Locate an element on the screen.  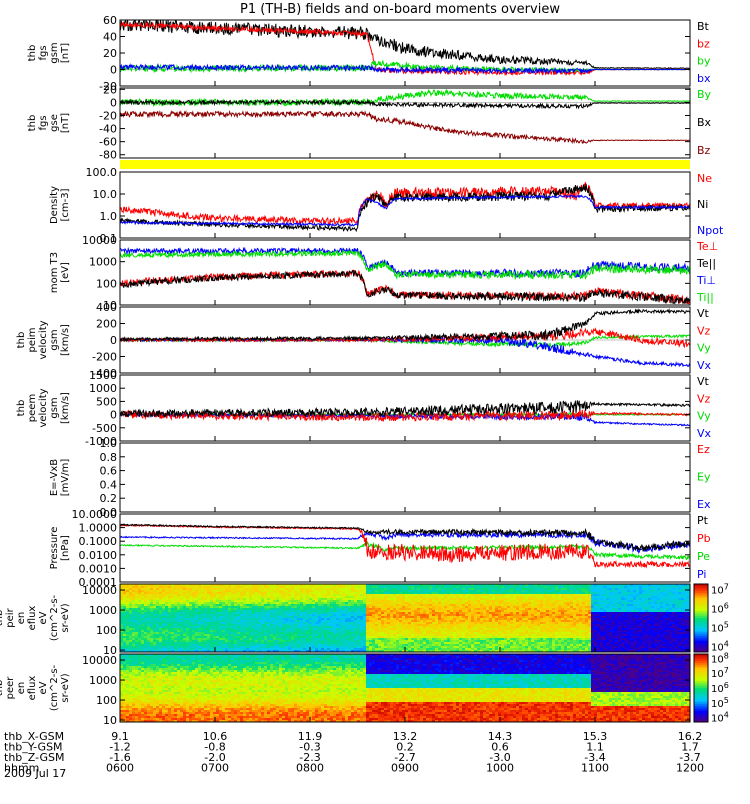
panel-efield-legend-ex: Ex is located at coordinates (704, 504).